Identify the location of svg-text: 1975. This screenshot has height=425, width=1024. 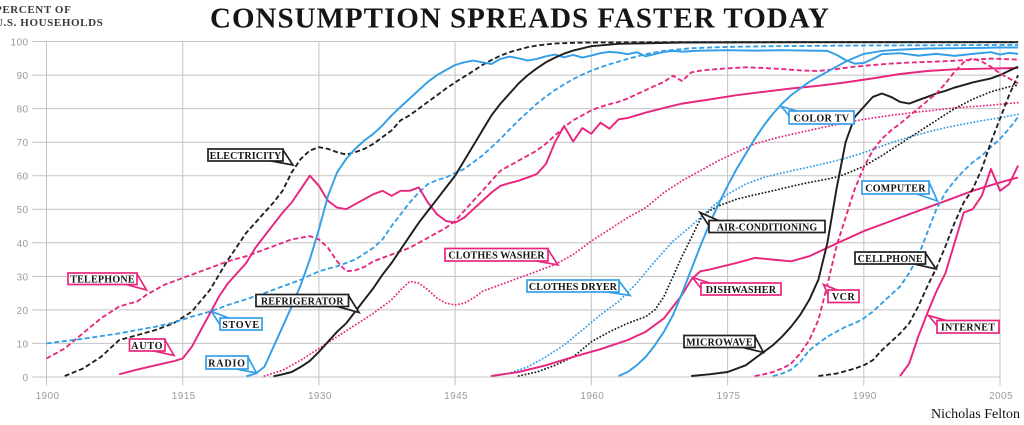
(729, 396).